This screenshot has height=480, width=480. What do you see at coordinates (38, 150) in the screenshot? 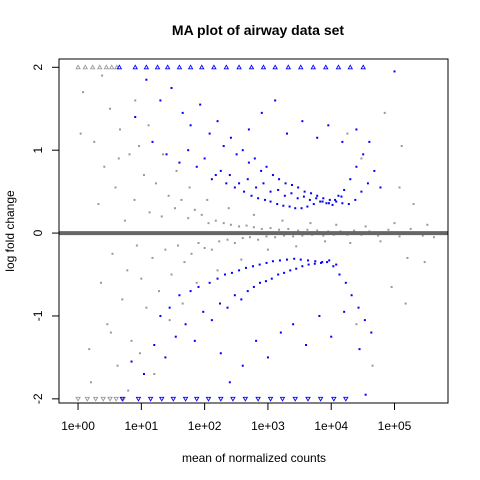
I see `y-tick-label: 1` at bounding box center [38, 150].